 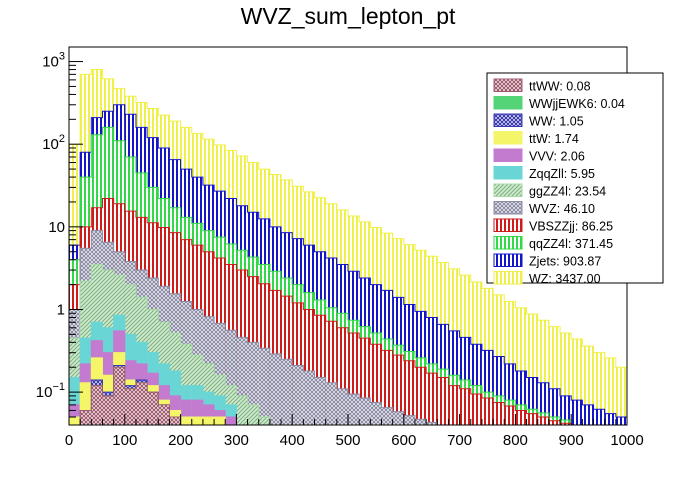 What do you see at coordinates (562, 174) in the screenshot?
I see `legend-label: ZqqZll: 5.95` at bounding box center [562, 174].